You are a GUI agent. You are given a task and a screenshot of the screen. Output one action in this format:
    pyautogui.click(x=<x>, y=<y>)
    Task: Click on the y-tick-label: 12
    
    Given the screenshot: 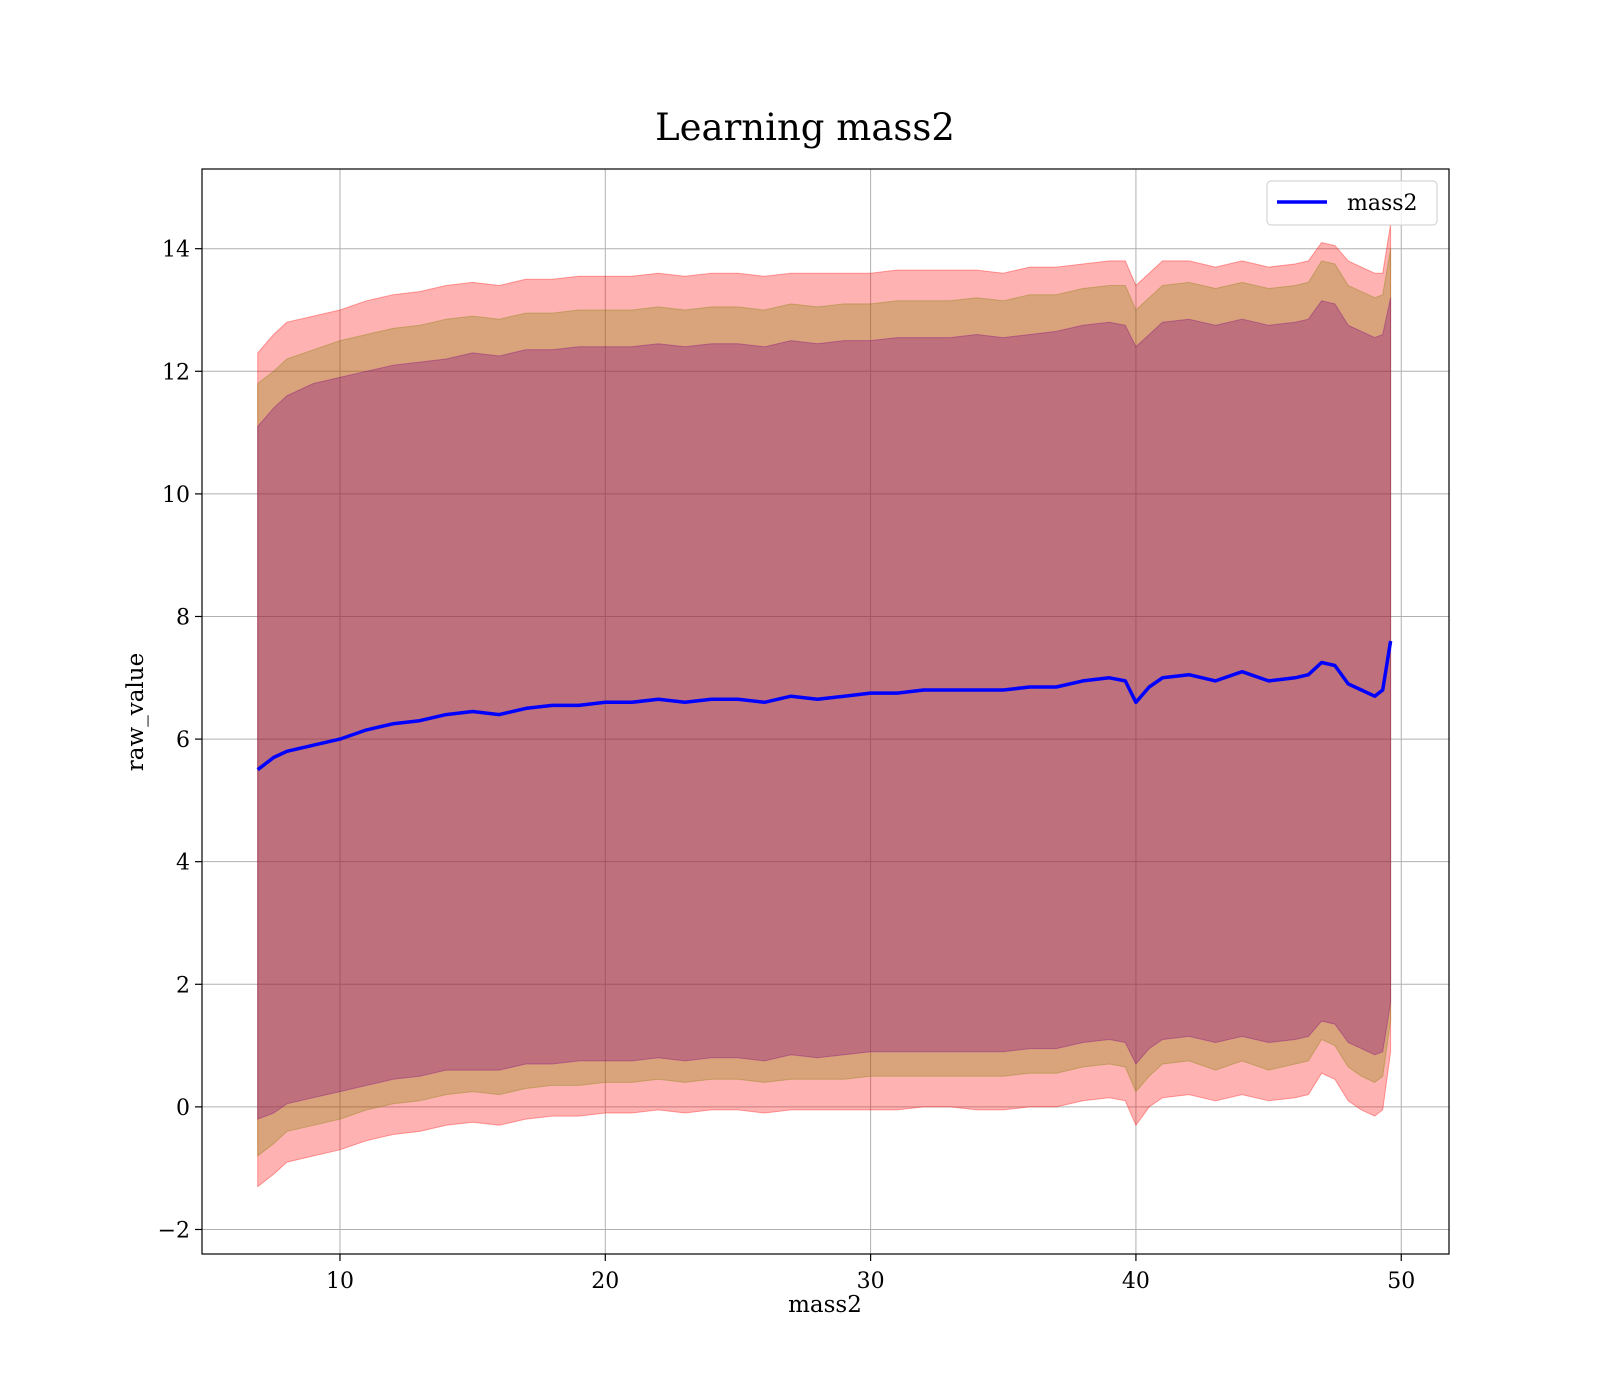 What is the action you would take?
    pyautogui.click(x=176, y=372)
    